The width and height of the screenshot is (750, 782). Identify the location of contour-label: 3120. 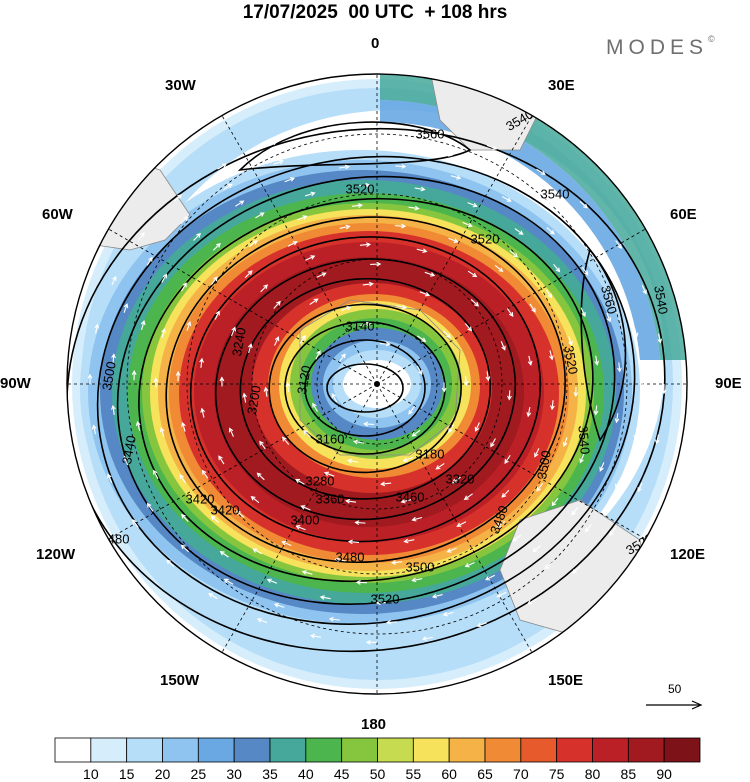
(304, 379).